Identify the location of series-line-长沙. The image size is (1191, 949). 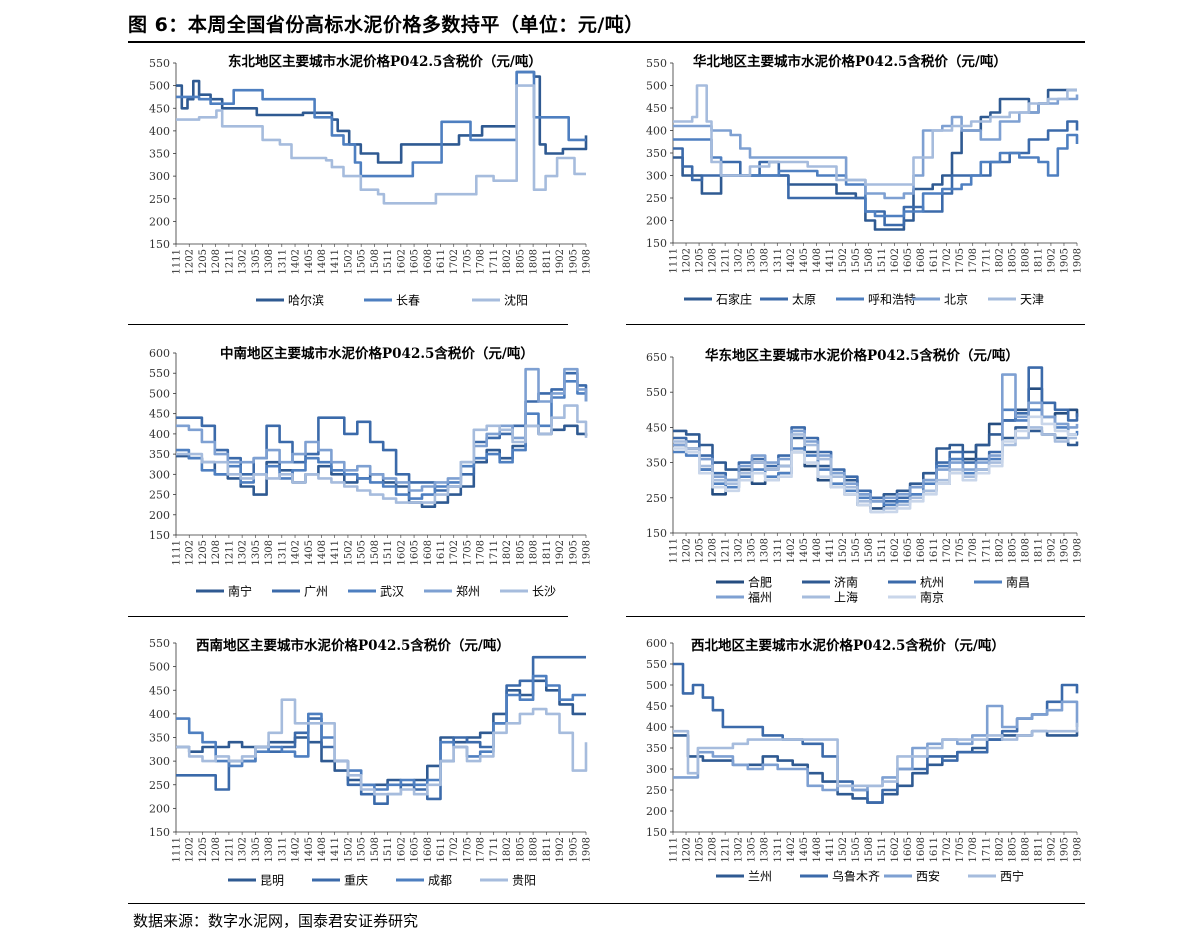
(382, 454).